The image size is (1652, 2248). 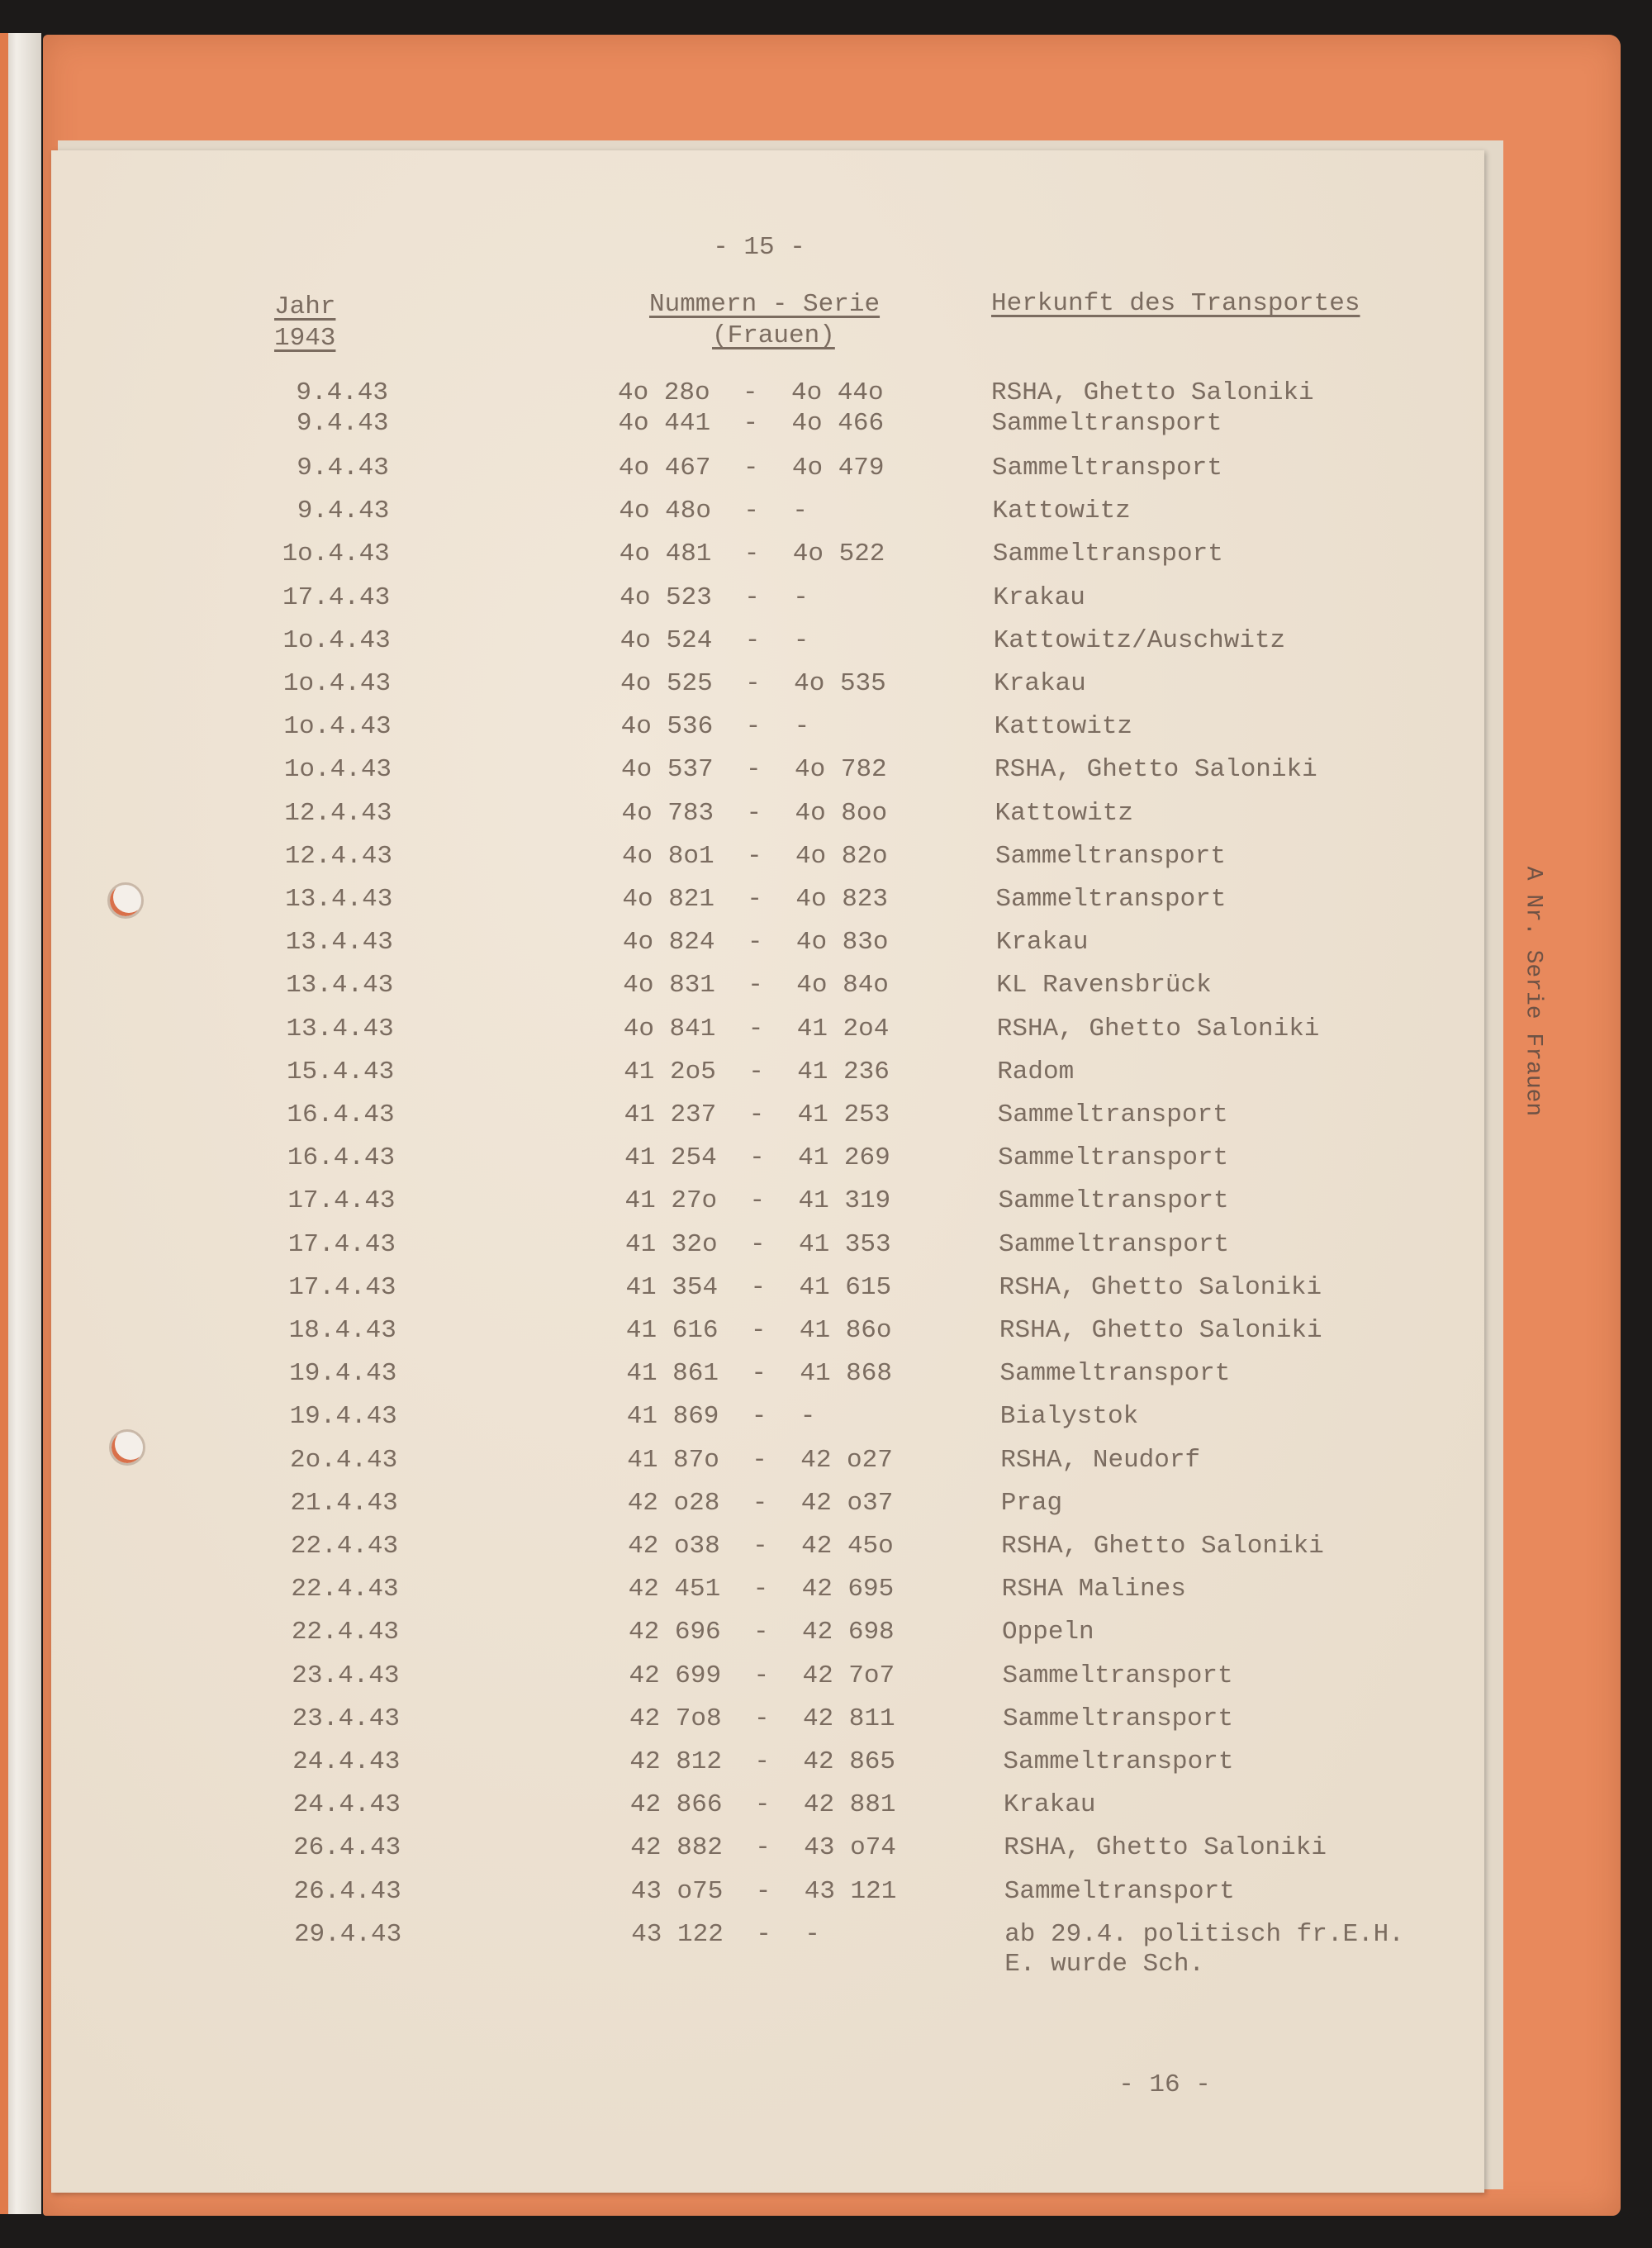 What do you see at coordinates (670, 1158) in the screenshot?
I see `row-number-from: 41 254` at bounding box center [670, 1158].